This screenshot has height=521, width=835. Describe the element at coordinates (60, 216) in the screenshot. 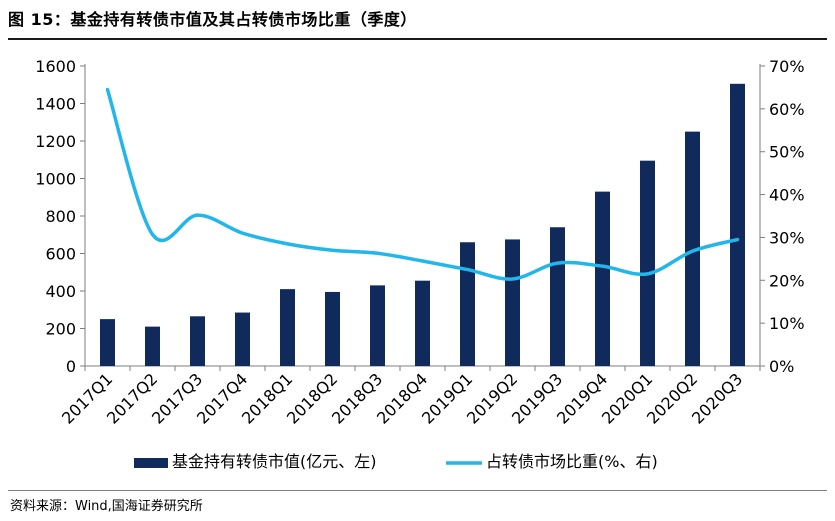

I see `y-left-tick-label: 800` at that location.